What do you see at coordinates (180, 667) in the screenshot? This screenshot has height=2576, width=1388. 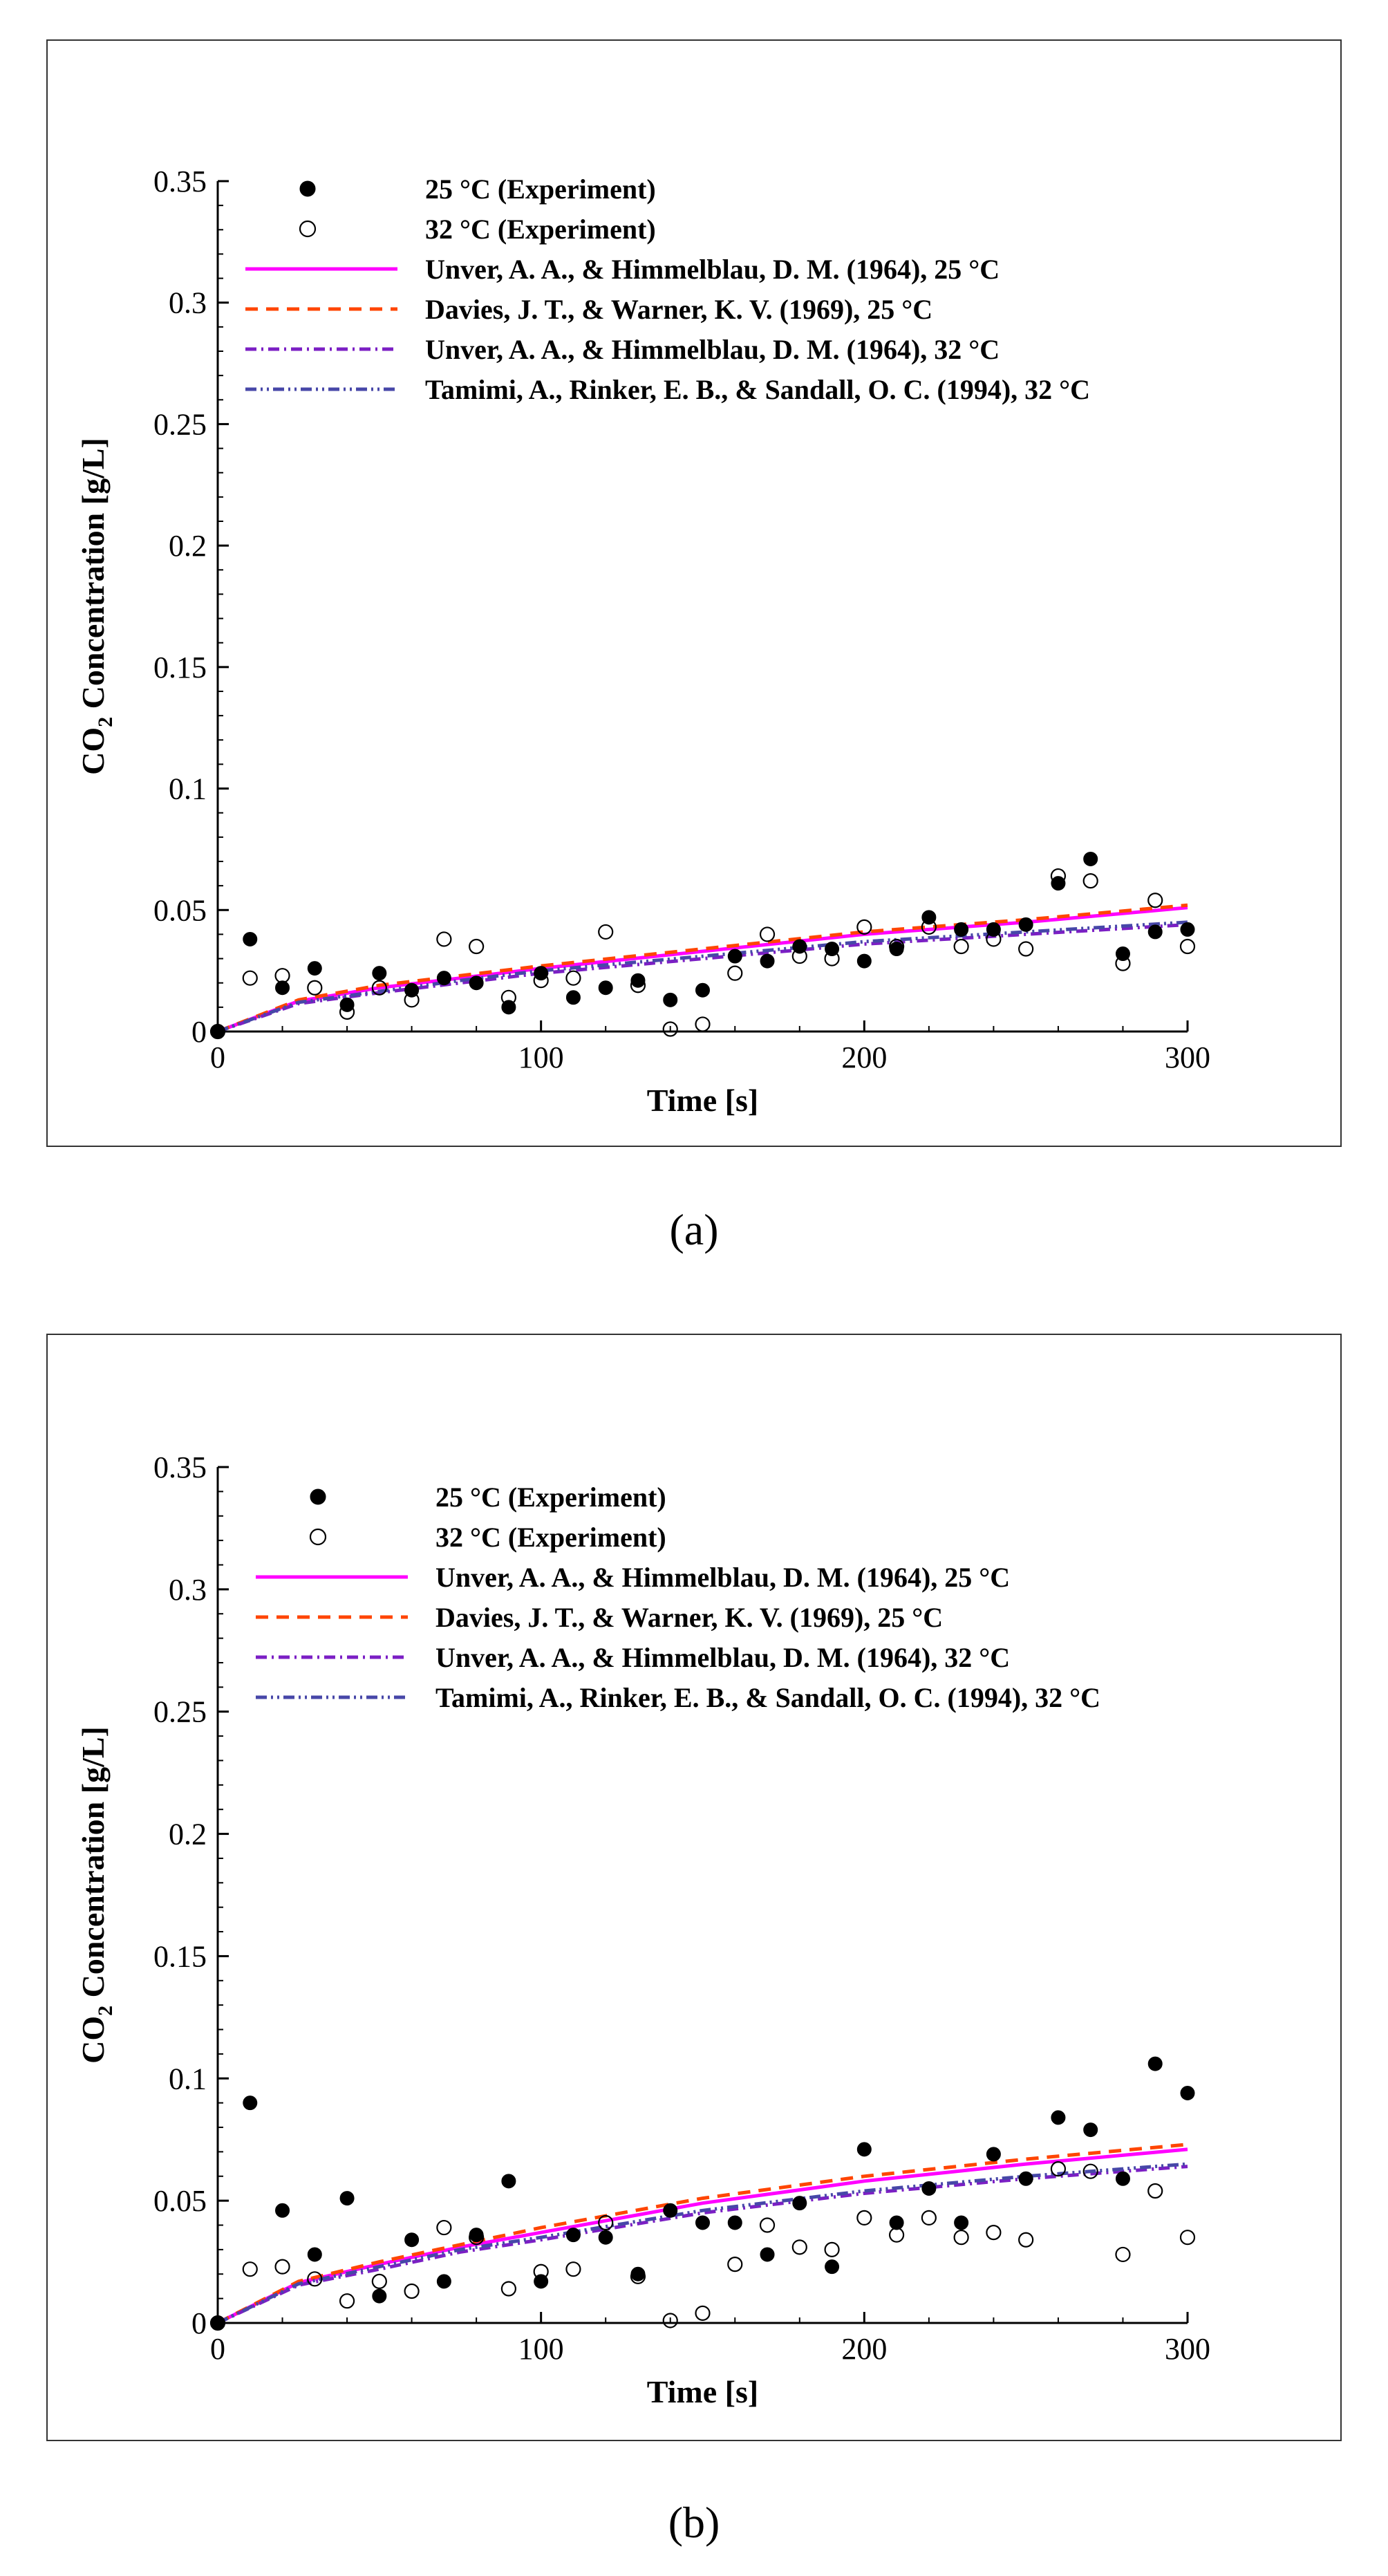 I see `y-tick-label: 0.15` at bounding box center [180, 667].